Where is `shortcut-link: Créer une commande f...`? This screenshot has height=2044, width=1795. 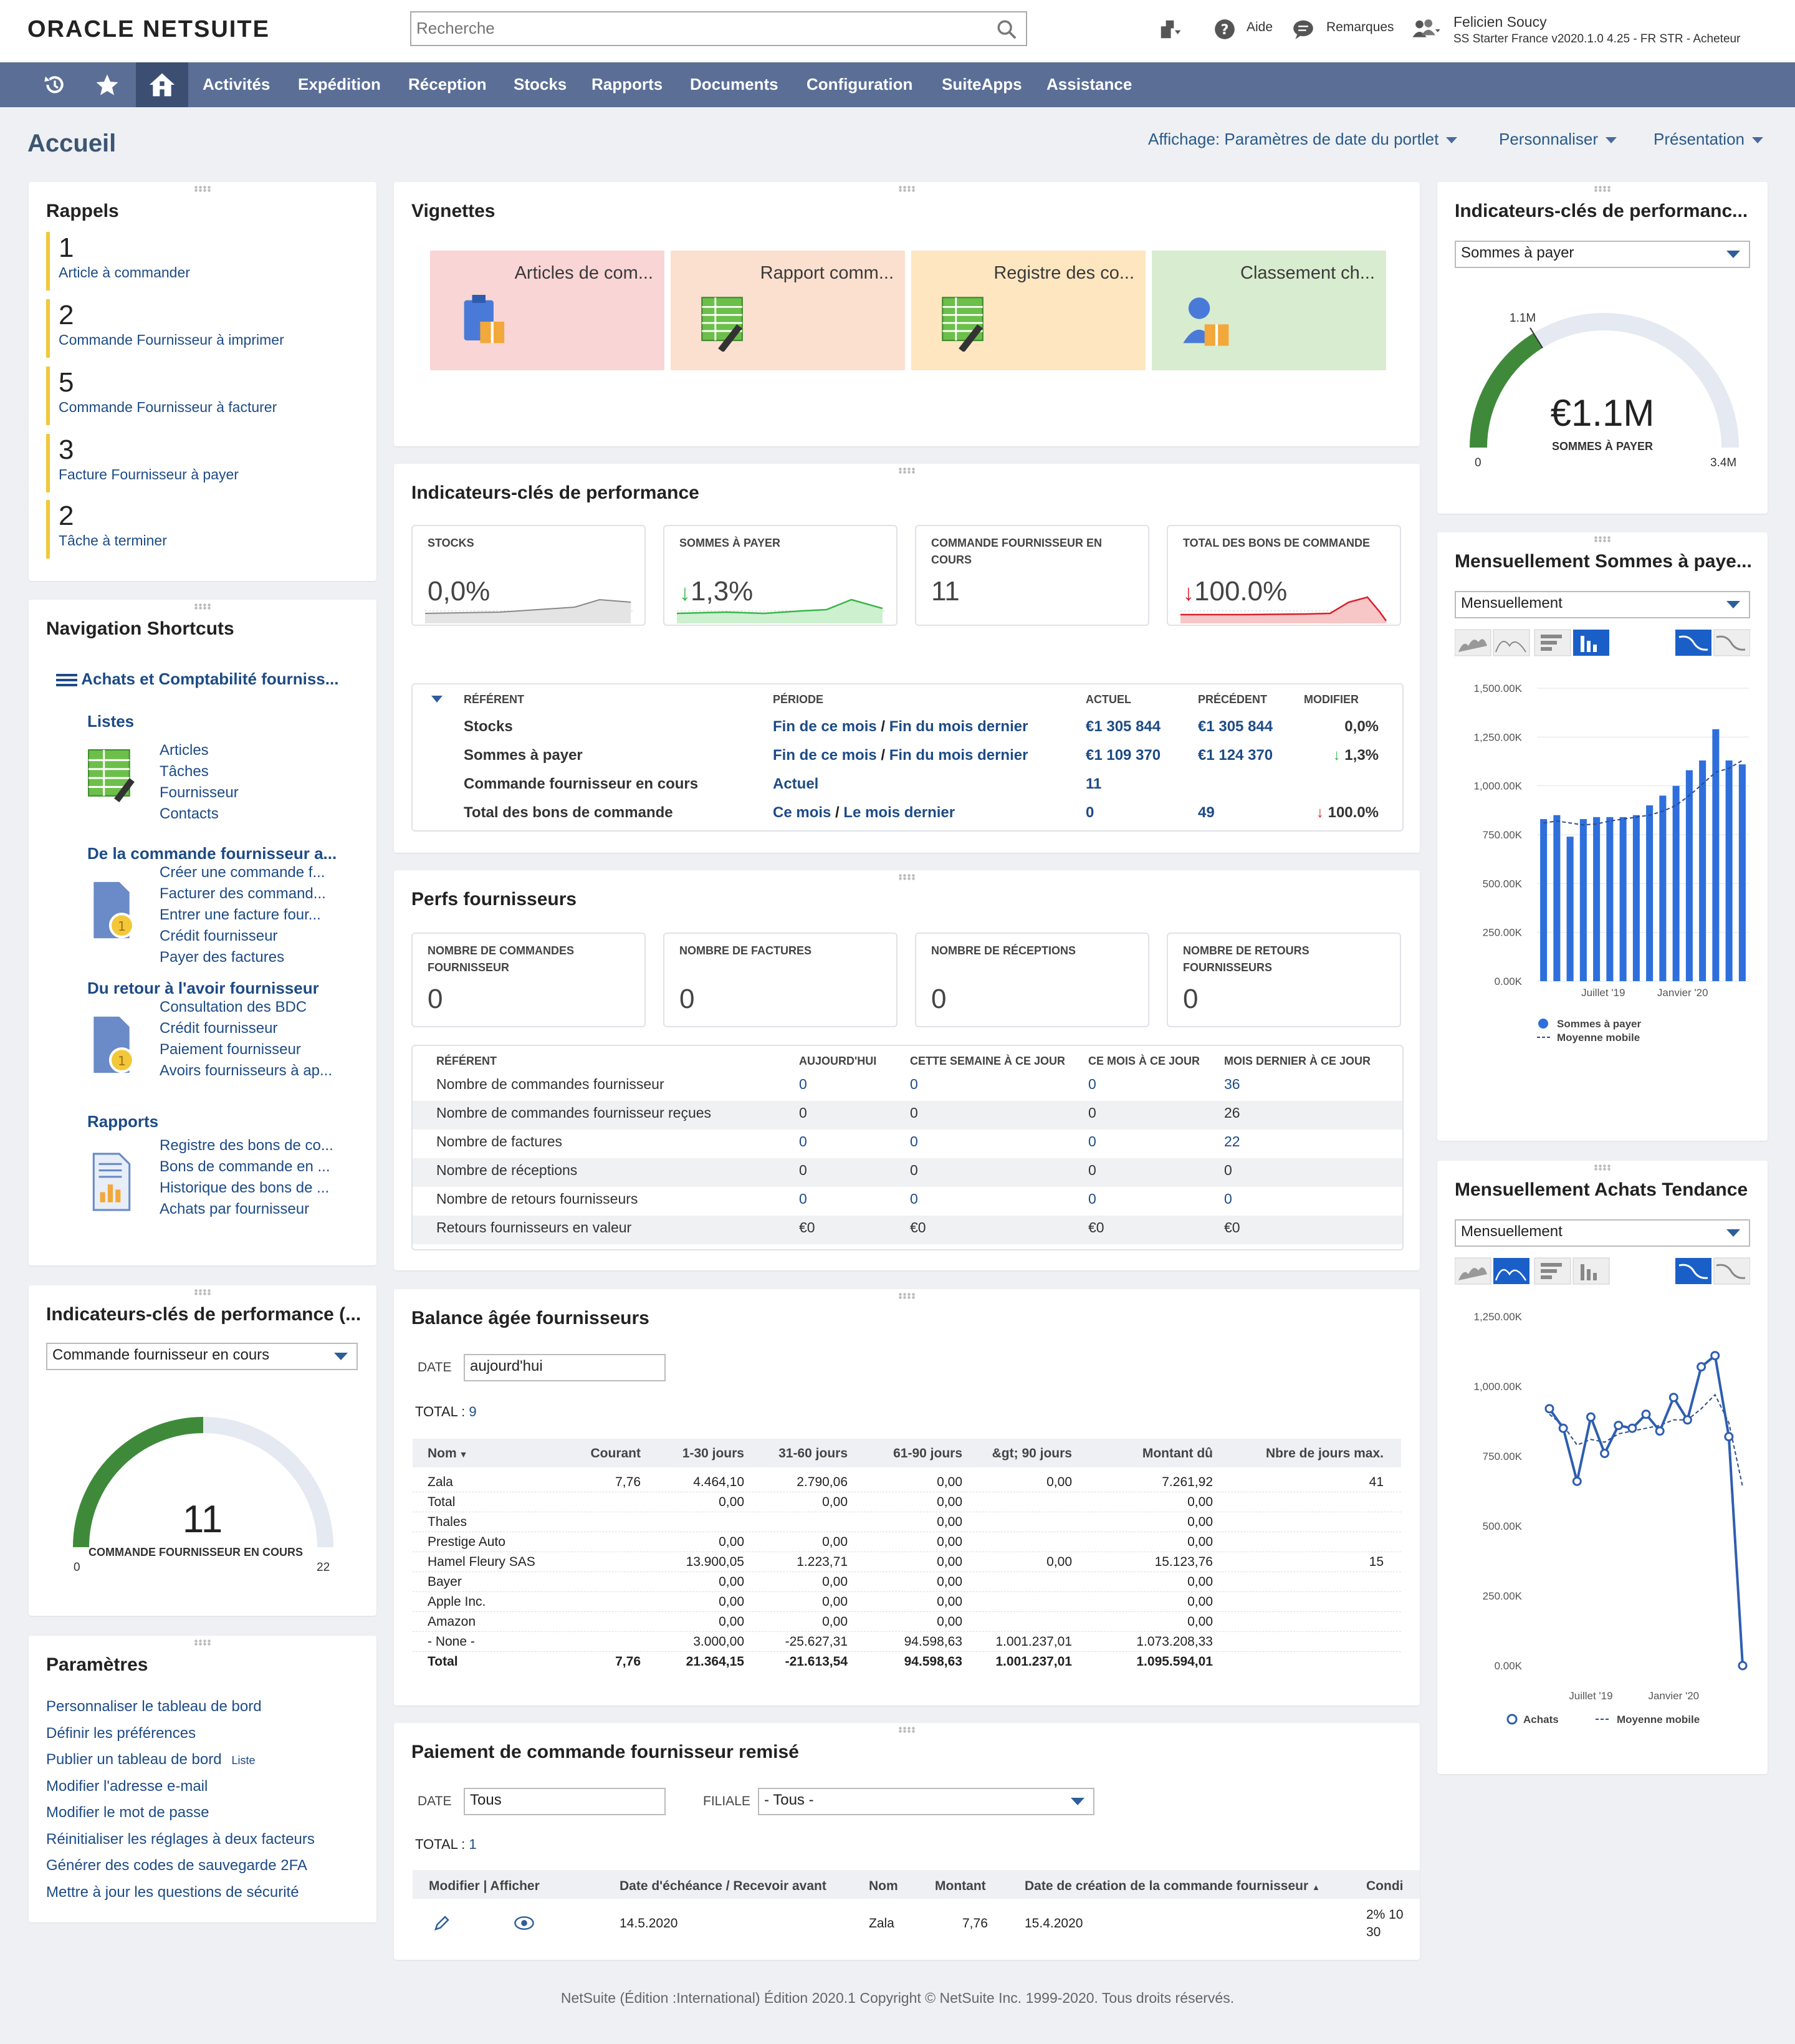 shortcut-link: Créer une commande f... is located at coordinates (242, 872).